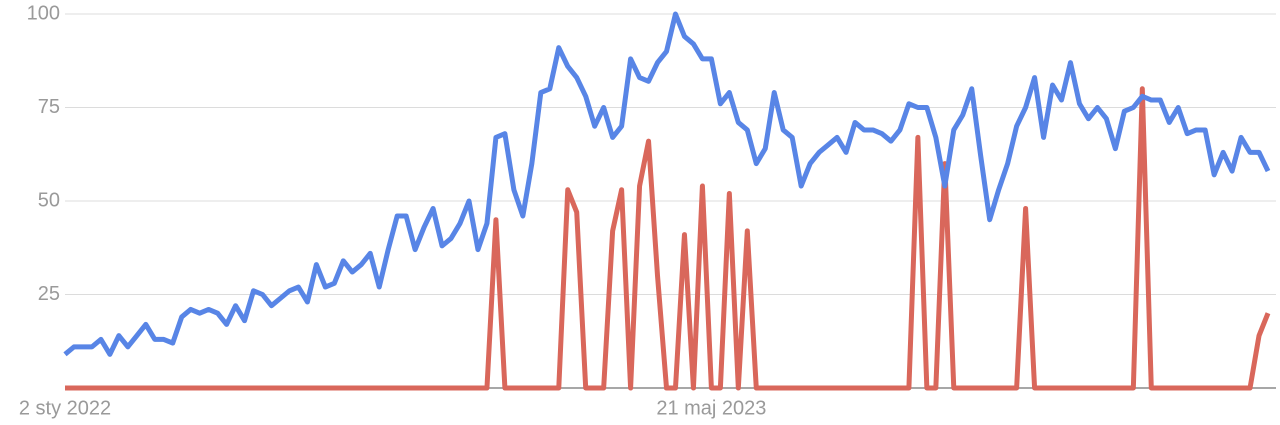 The width and height of the screenshot is (1280, 425). What do you see at coordinates (49, 107) in the screenshot?
I see `y-tick-label: 75` at bounding box center [49, 107].